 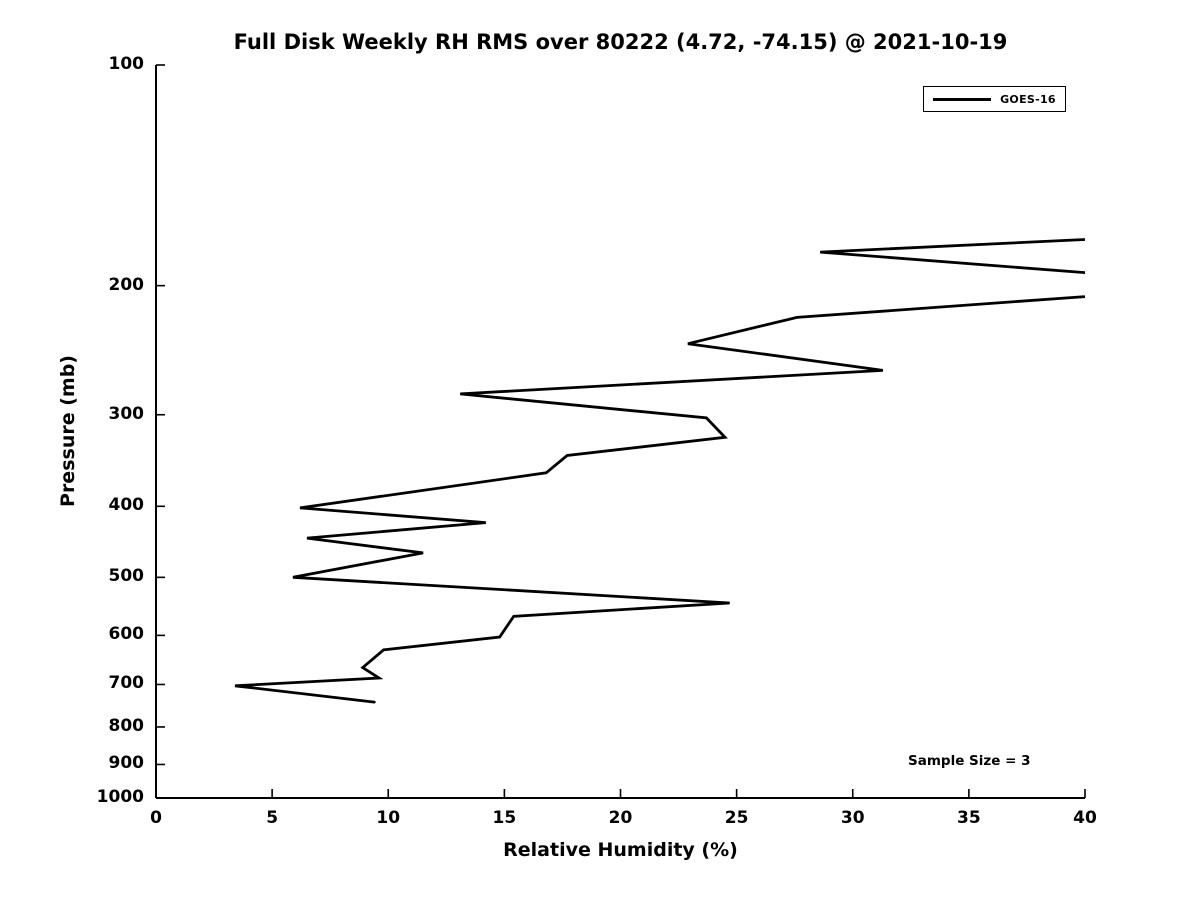 I want to click on legend-series-label: GOES-16, so click(x=1028, y=99).